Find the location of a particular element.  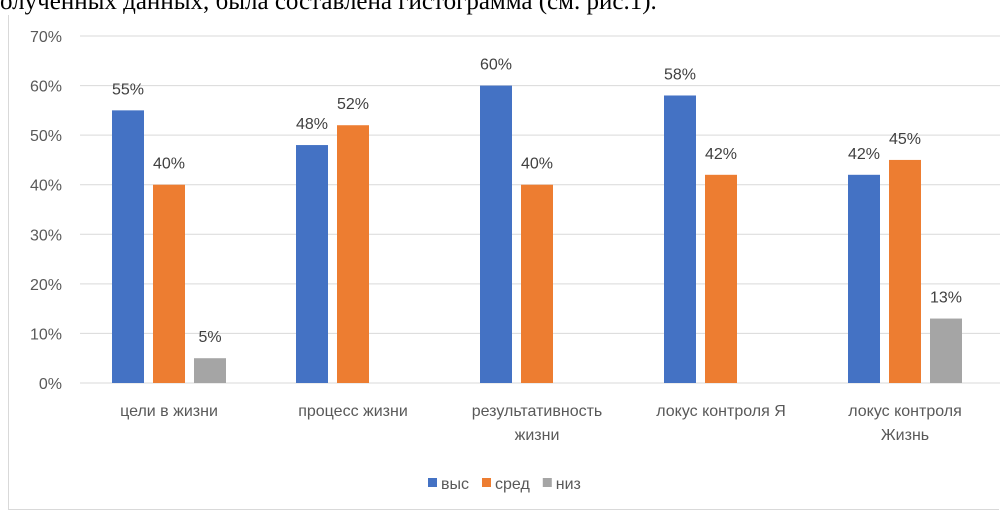

category-label: локус контроля Я is located at coordinates (721, 411).